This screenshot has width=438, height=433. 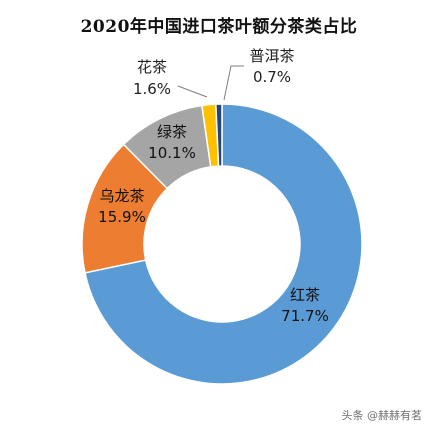 I want to click on slice-value-label: 10.1%, so click(x=172, y=153).